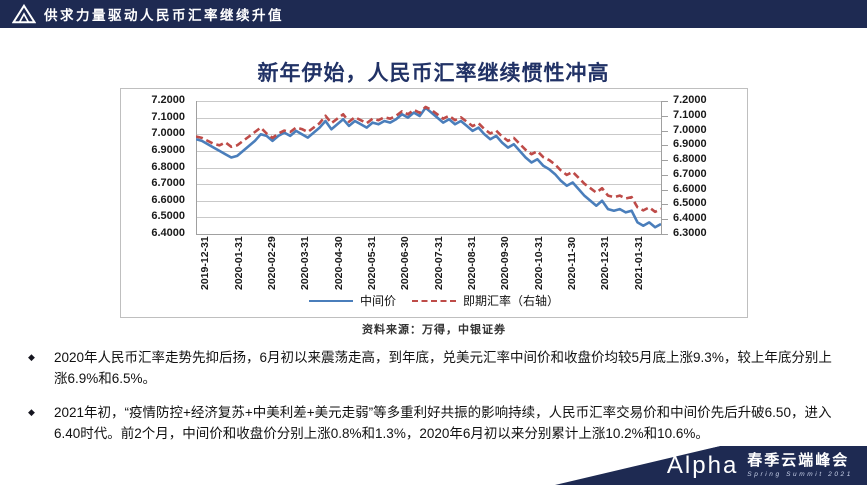  I want to click on legend-item-spotrate: 即期汇率（右轴）, so click(485, 300).